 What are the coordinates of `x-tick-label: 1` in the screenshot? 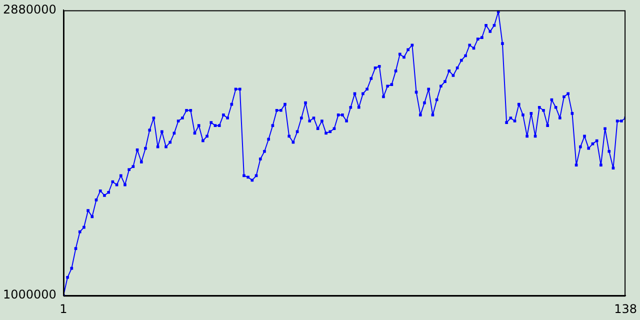 It's located at (64, 309).